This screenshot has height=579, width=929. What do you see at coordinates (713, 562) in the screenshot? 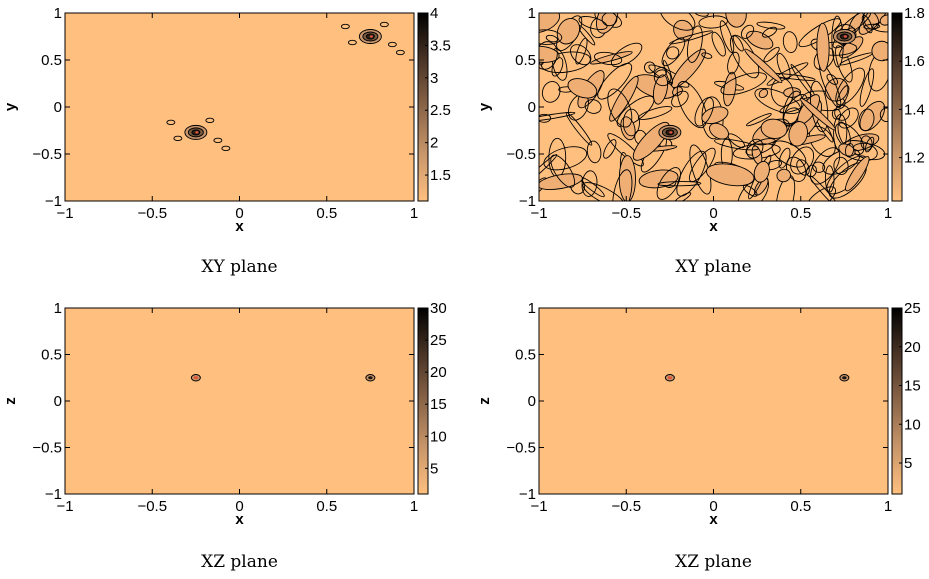
I see `panel-caption: XZ plane` at bounding box center [713, 562].